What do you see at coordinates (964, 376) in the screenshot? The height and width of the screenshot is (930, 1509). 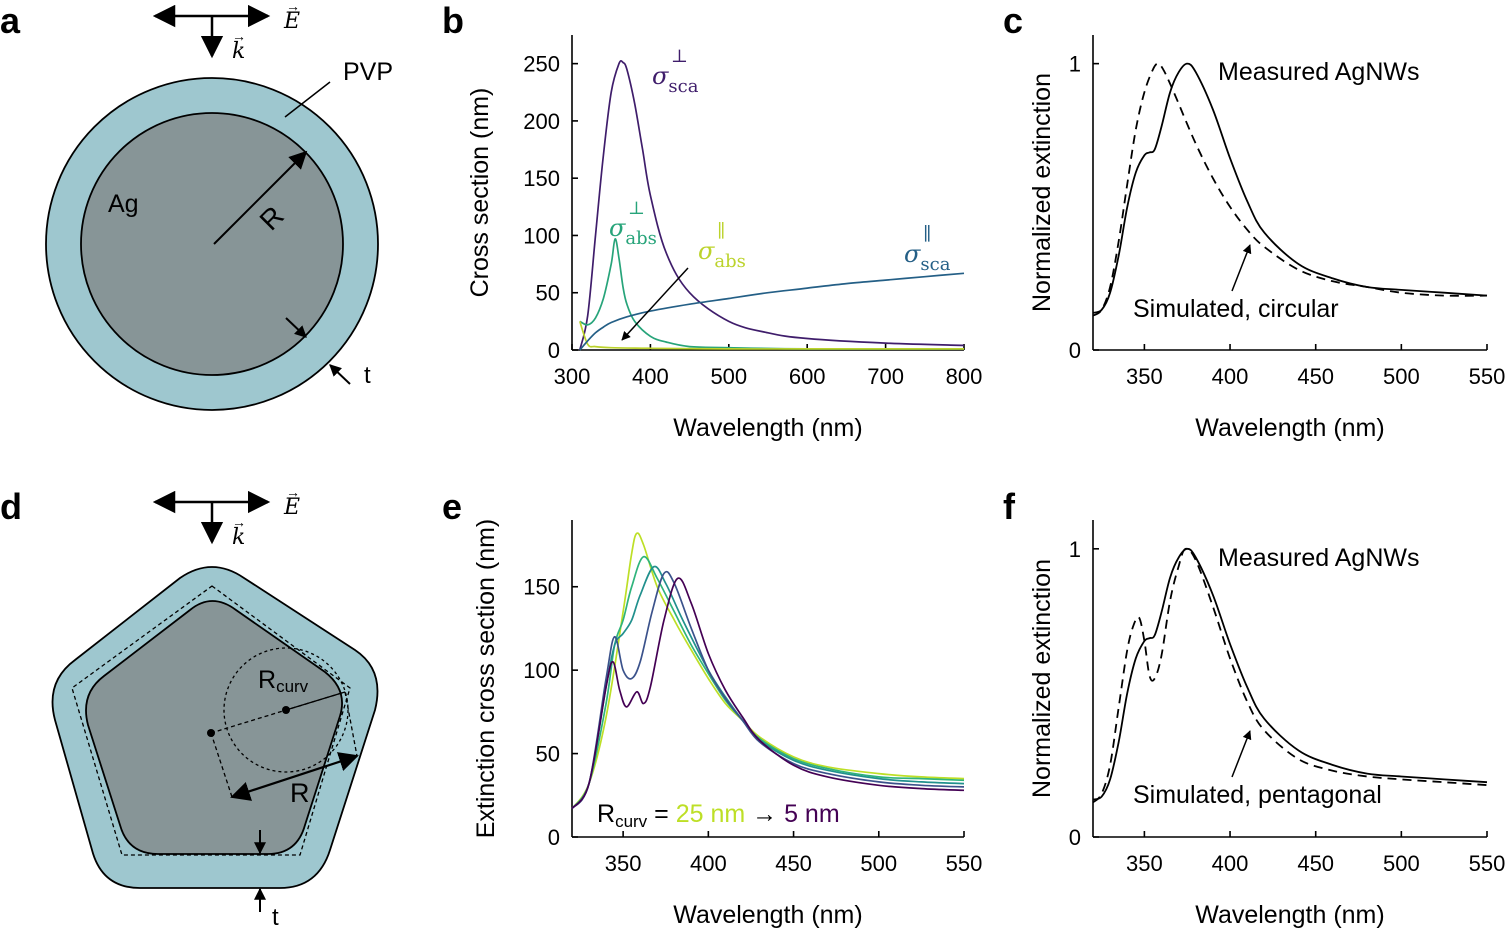 I see `x-tick-label: 800` at bounding box center [964, 376].